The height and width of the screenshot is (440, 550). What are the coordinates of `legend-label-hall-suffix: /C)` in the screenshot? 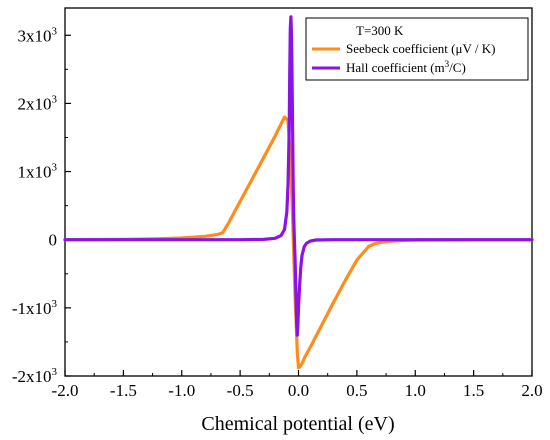 It's located at (457, 67).